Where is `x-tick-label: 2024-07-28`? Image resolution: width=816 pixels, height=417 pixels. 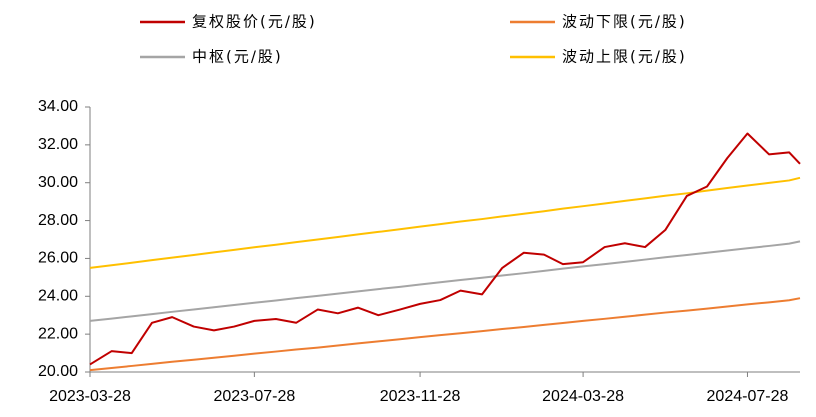
x-tick-label: 2024-07-28 is located at coordinates (748, 396).